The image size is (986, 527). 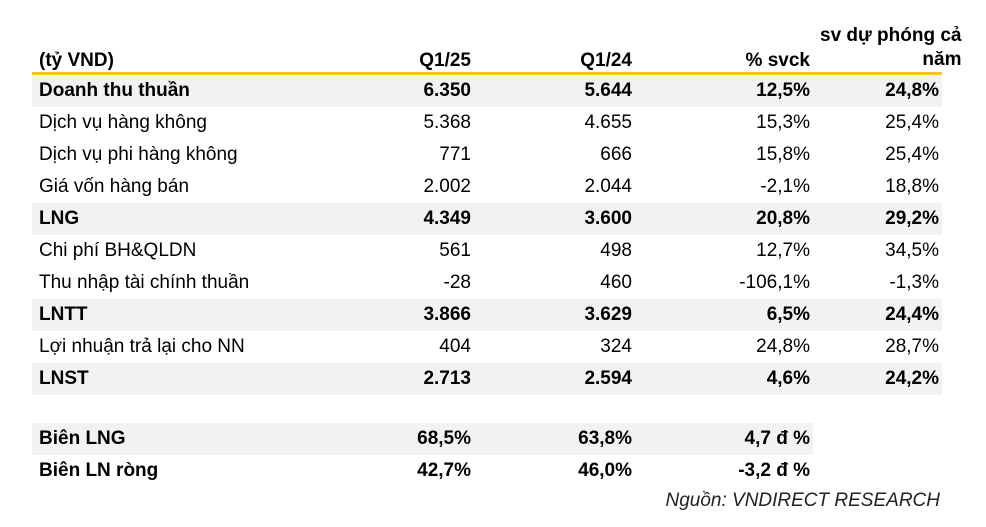 I want to click on cell-forecast: 18,8%, so click(x=912, y=186).